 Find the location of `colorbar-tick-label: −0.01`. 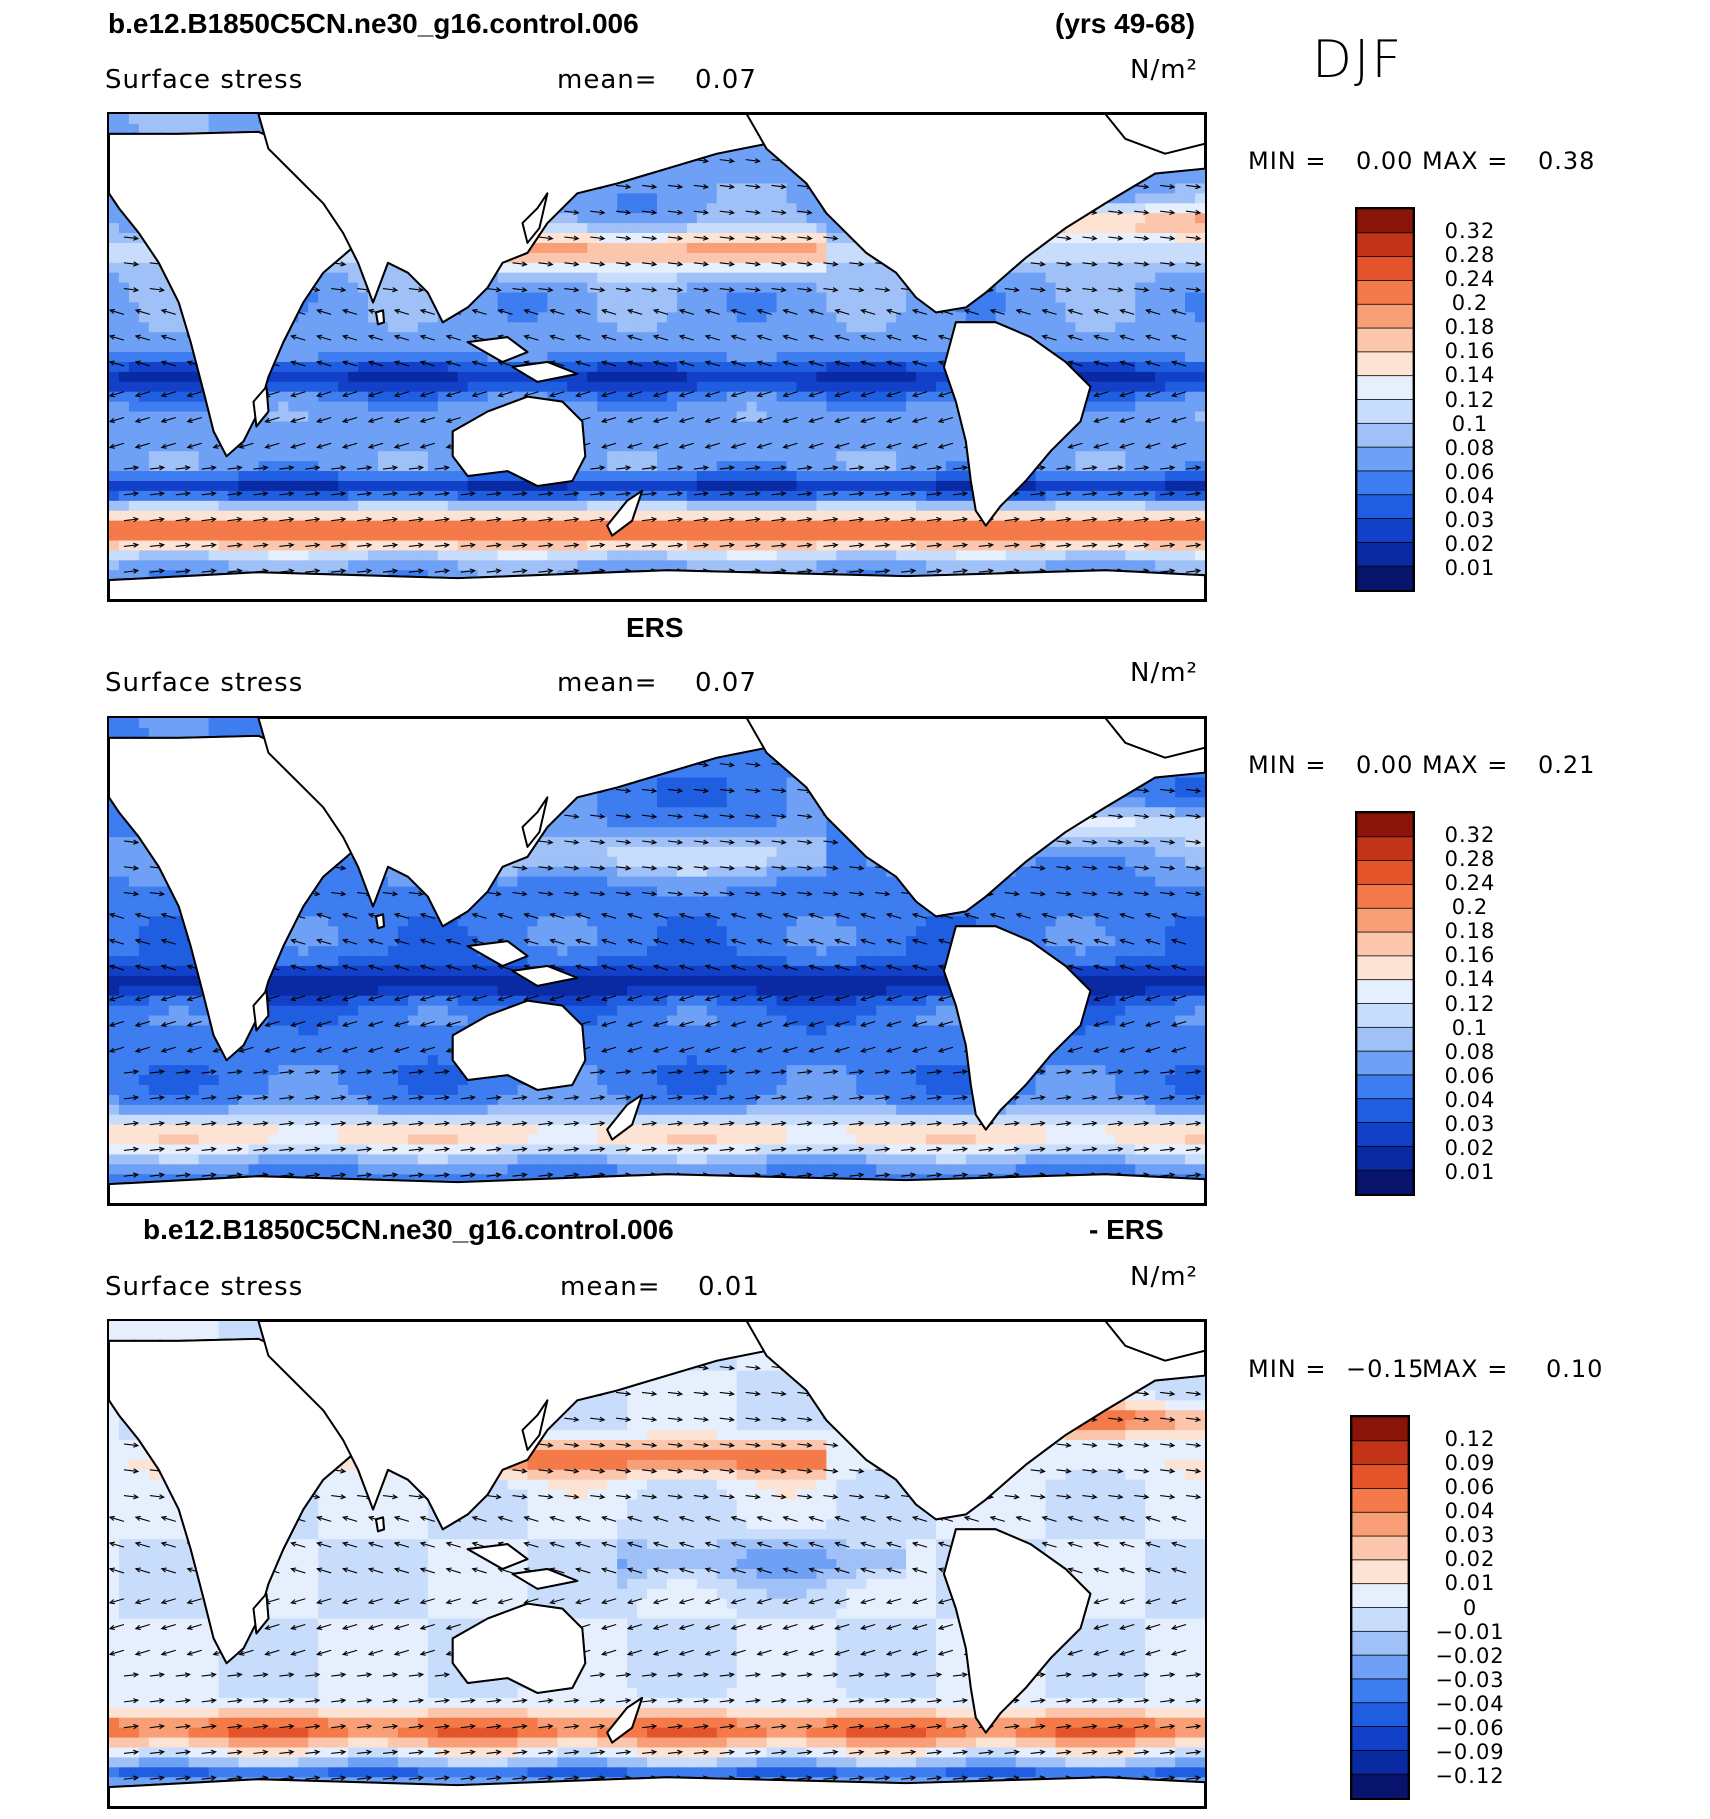

colorbar-tick-label: −0.01 is located at coordinates (1470, 1632).